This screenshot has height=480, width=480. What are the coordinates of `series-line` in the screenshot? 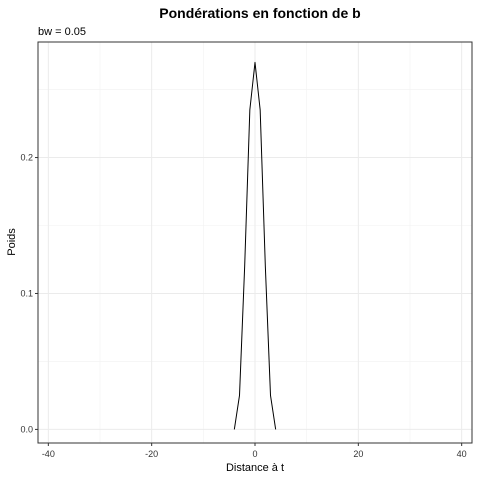 It's located at (255, 245).